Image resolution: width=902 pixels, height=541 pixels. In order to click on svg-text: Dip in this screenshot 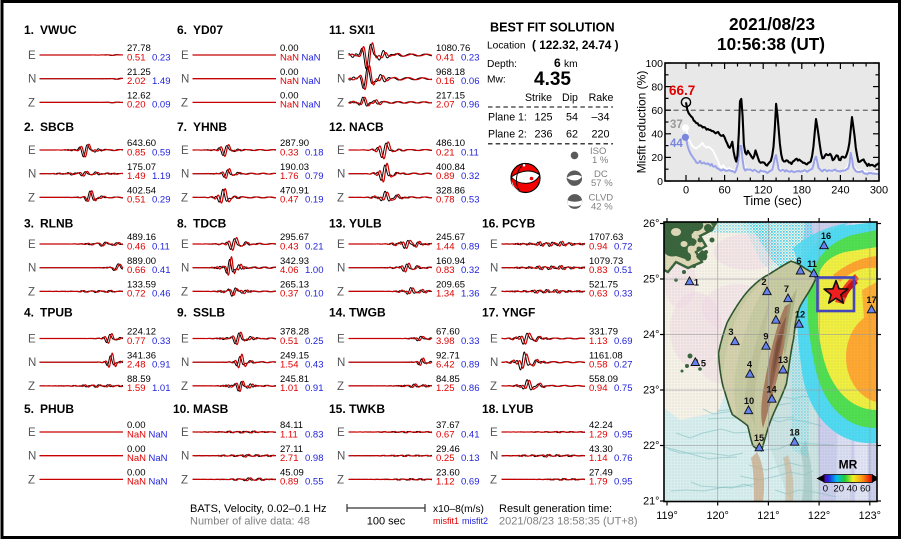, I will do `click(570, 98)`.